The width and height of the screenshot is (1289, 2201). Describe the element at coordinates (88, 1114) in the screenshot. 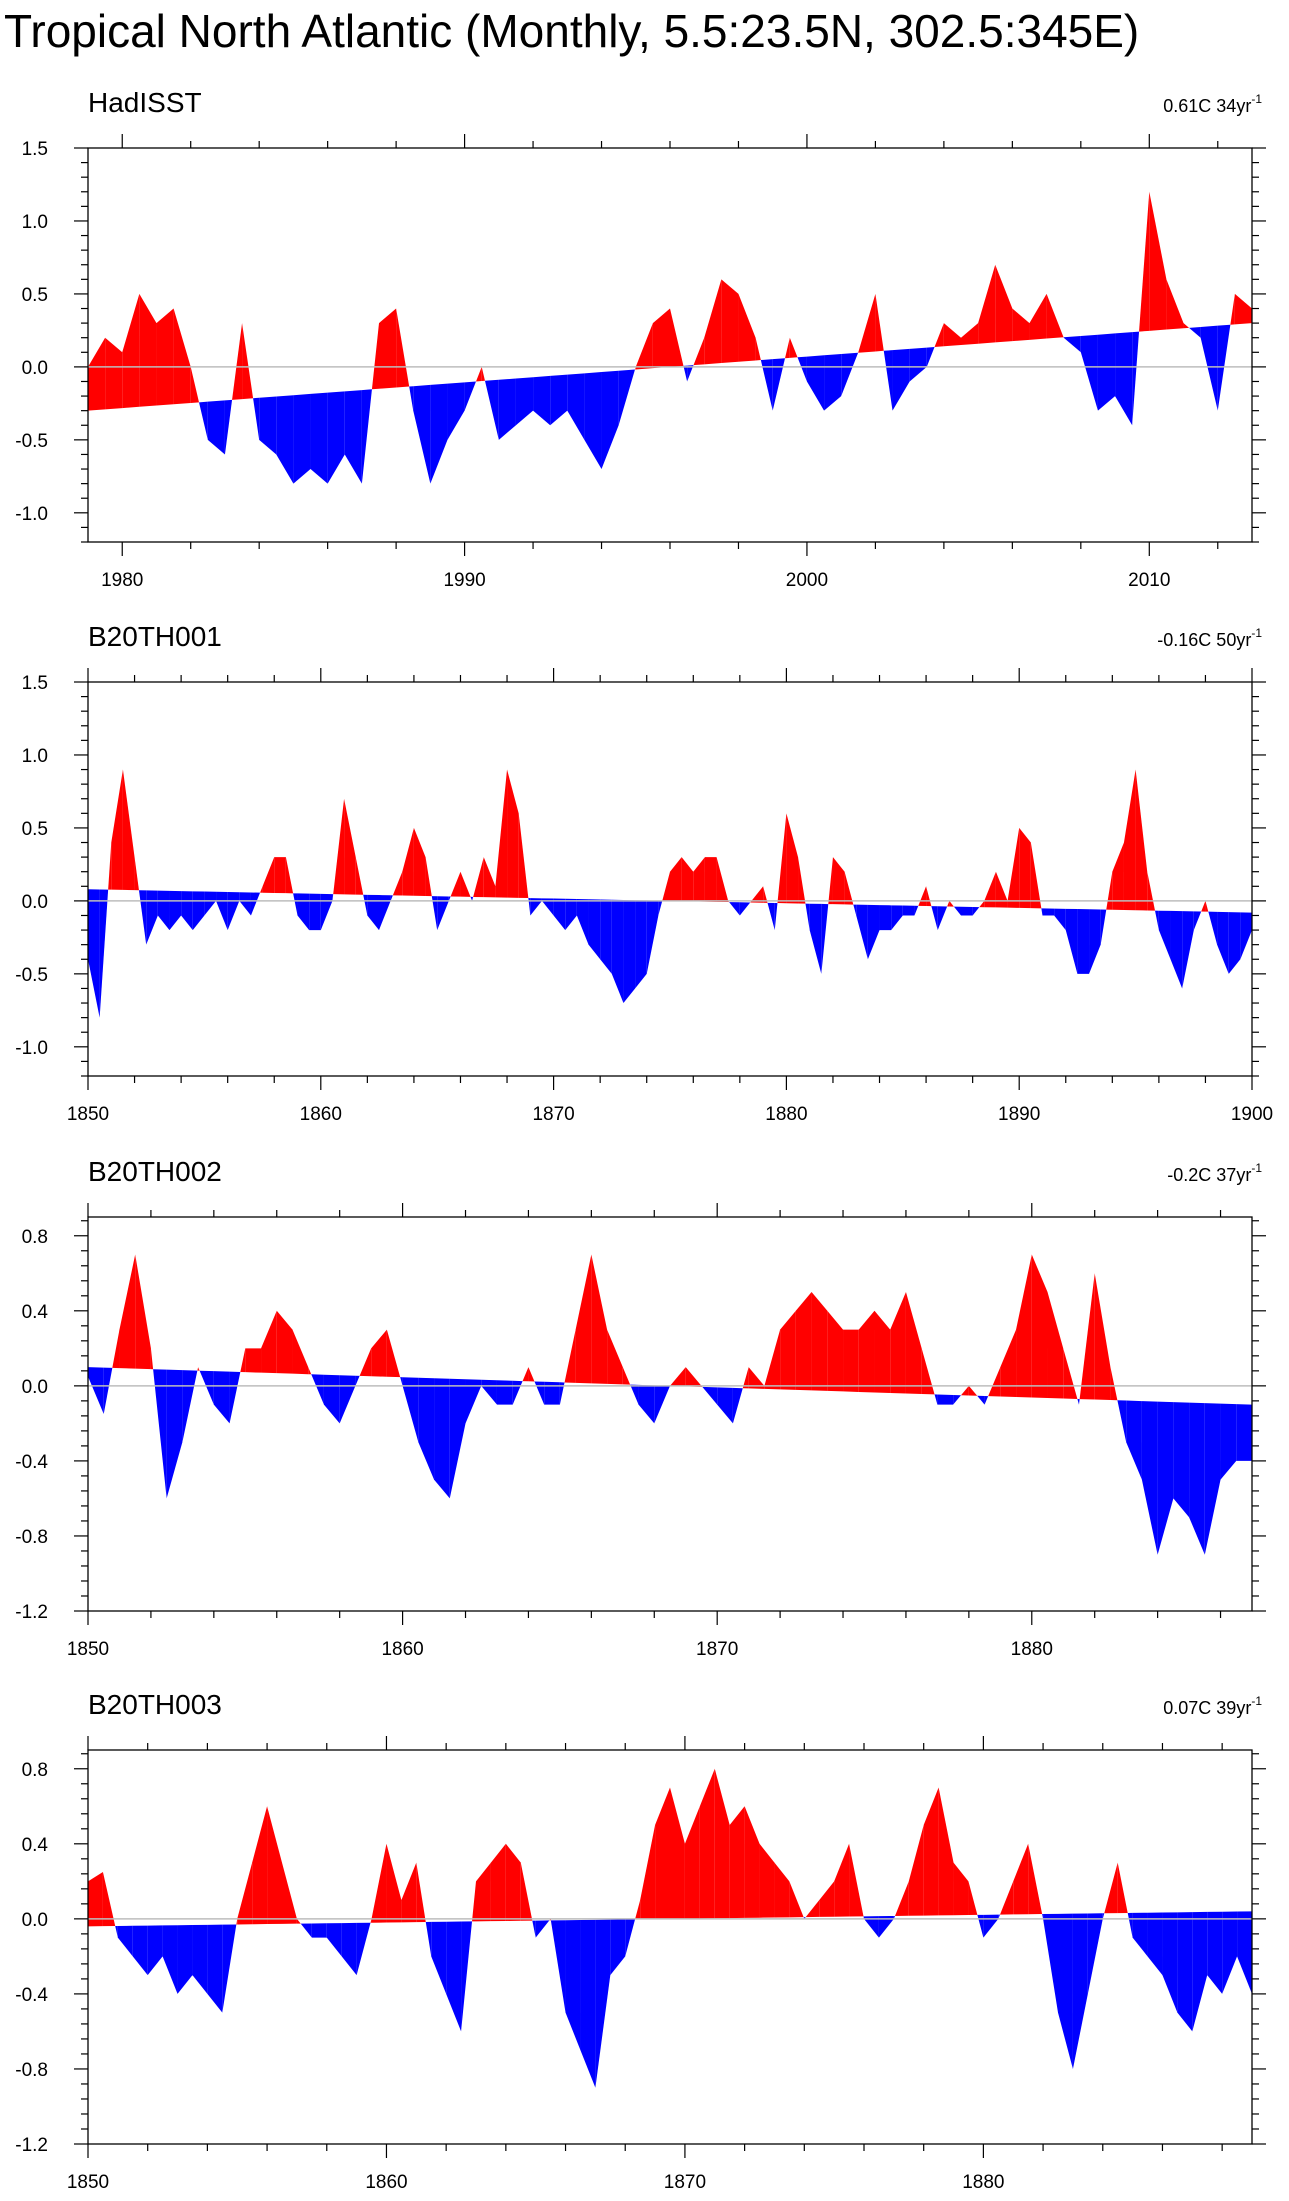

I see `x-tick-label: 1850` at that location.